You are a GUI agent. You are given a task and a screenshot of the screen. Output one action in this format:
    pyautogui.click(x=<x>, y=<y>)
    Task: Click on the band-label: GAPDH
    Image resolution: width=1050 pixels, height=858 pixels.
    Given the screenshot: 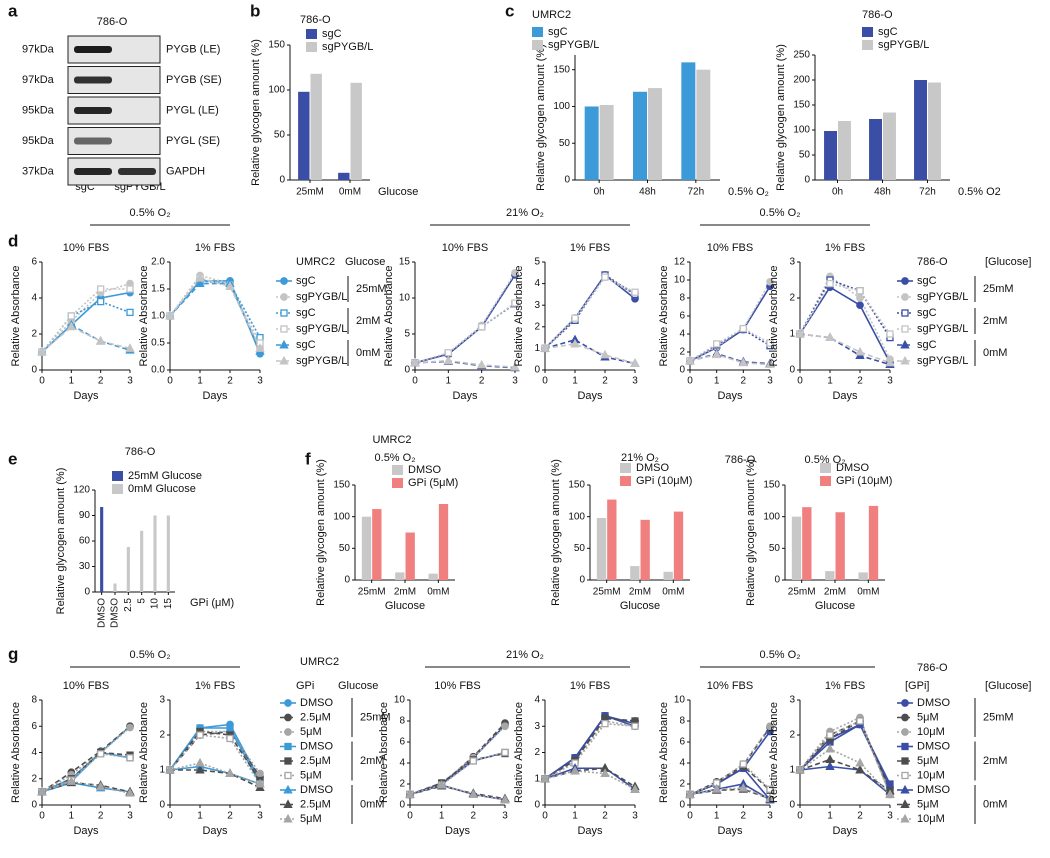 What is the action you would take?
    pyautogui.click(x=185, y=171)
    